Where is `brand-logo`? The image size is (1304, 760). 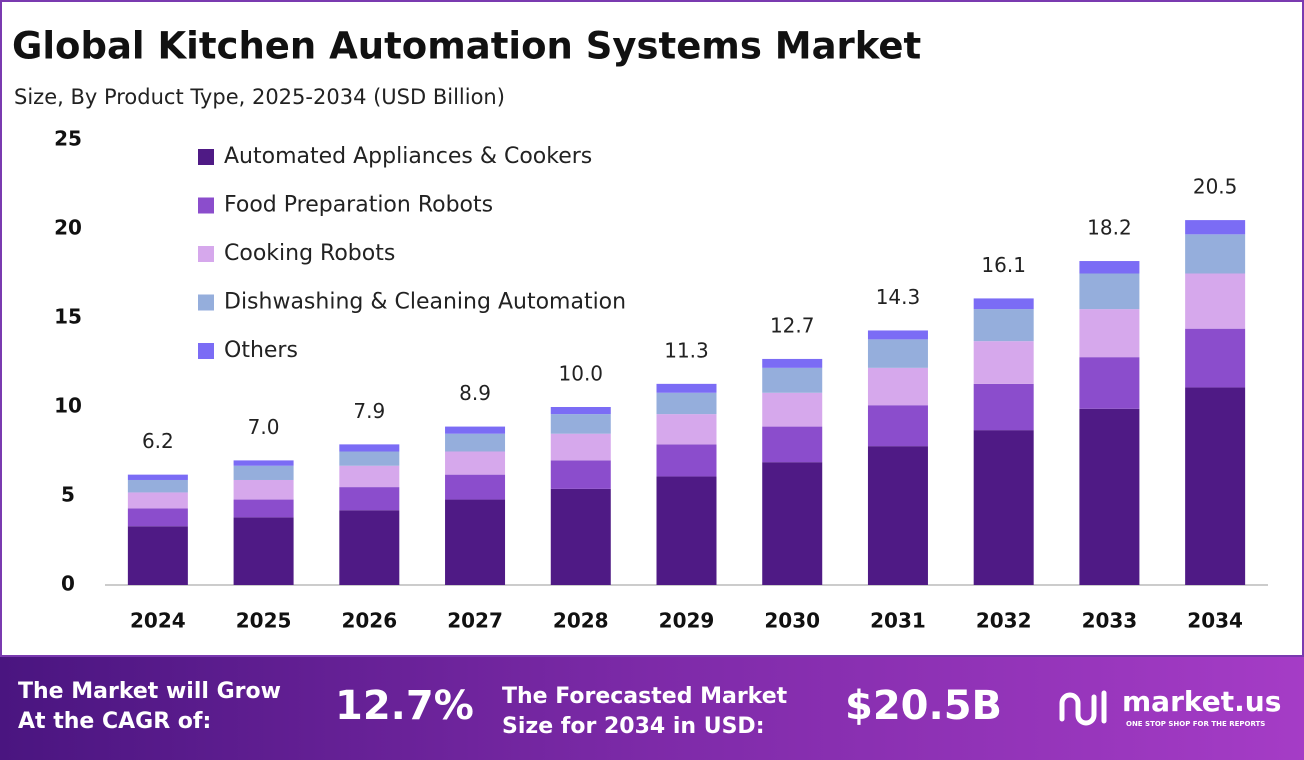
brand-logo is located at coordinates (1083, 708).